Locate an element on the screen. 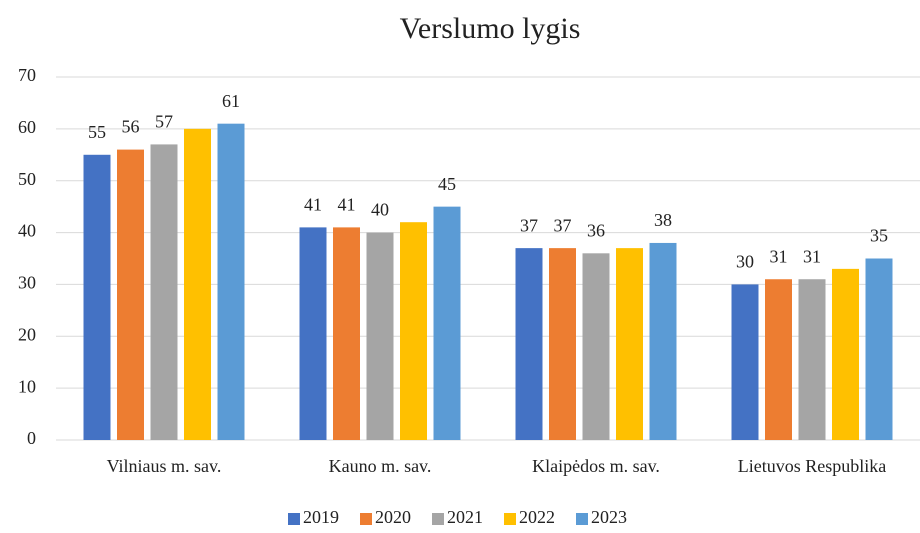  legend-label: 2023 is located at coordinates (609, 517).